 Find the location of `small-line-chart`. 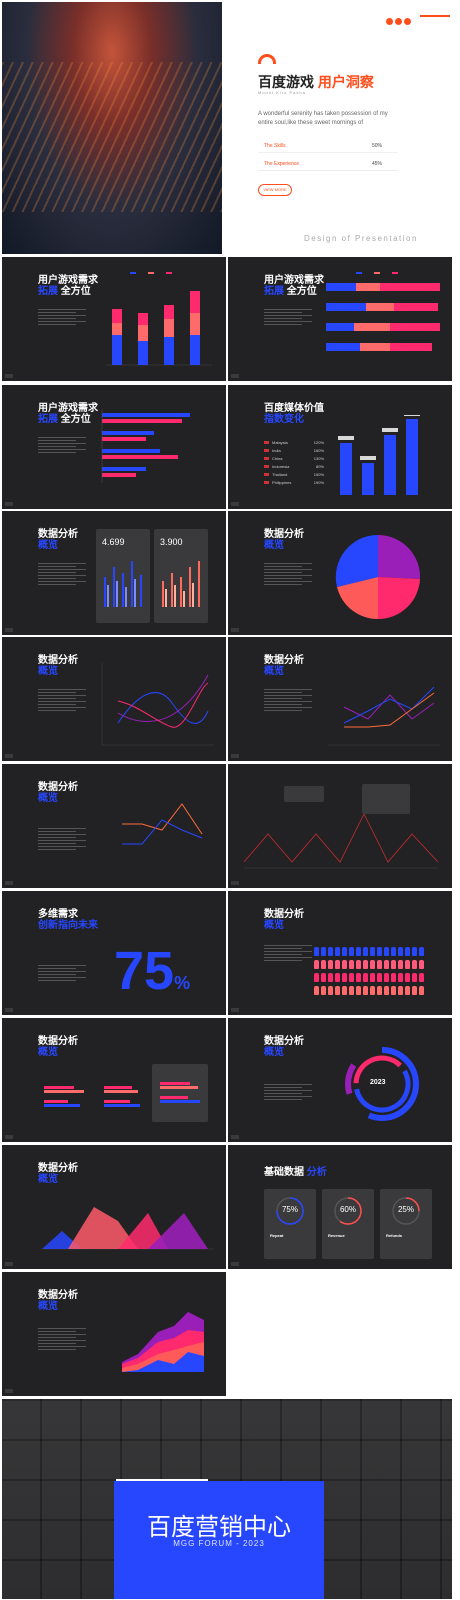

small-line-chart is located at coordinates (162, 824).